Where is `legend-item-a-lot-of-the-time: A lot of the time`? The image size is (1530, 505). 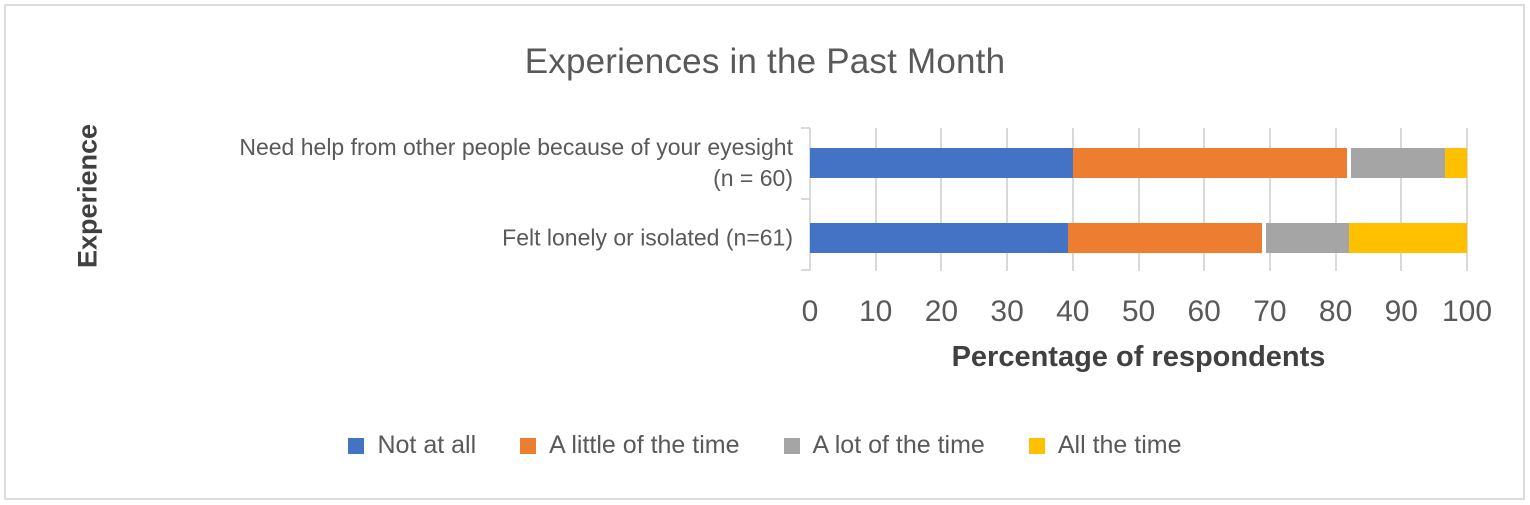
legend-item-a-lot-of-the-time: A lot of the time is located at coordinates (884, 445).